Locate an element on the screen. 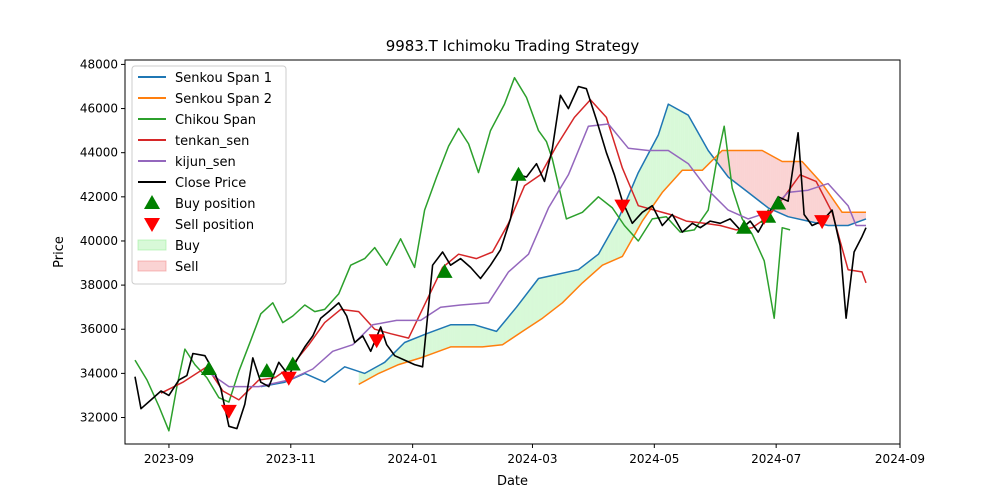  legend-label: Close Price is located at coordinates (210, 183).